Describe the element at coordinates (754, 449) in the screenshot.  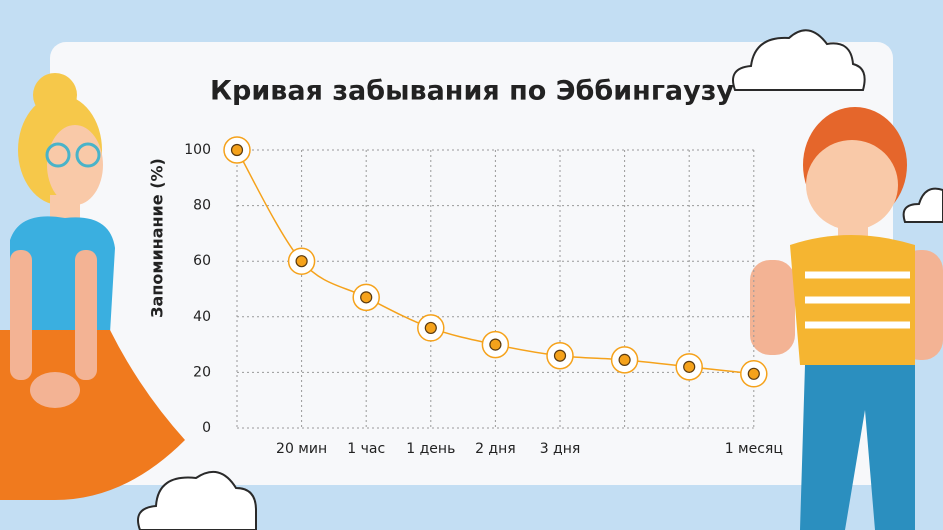
I see `x-tick-label: 1 месяц` at that location.